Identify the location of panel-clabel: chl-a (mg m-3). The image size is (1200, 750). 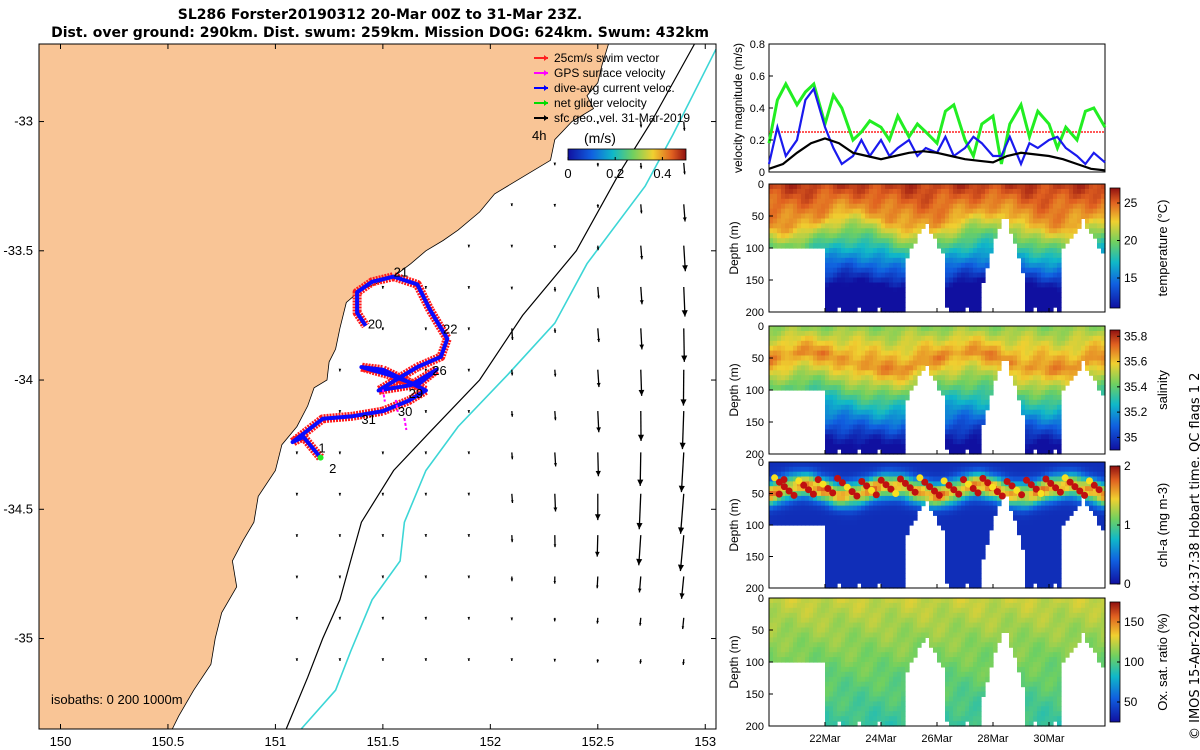
(1162, 525).